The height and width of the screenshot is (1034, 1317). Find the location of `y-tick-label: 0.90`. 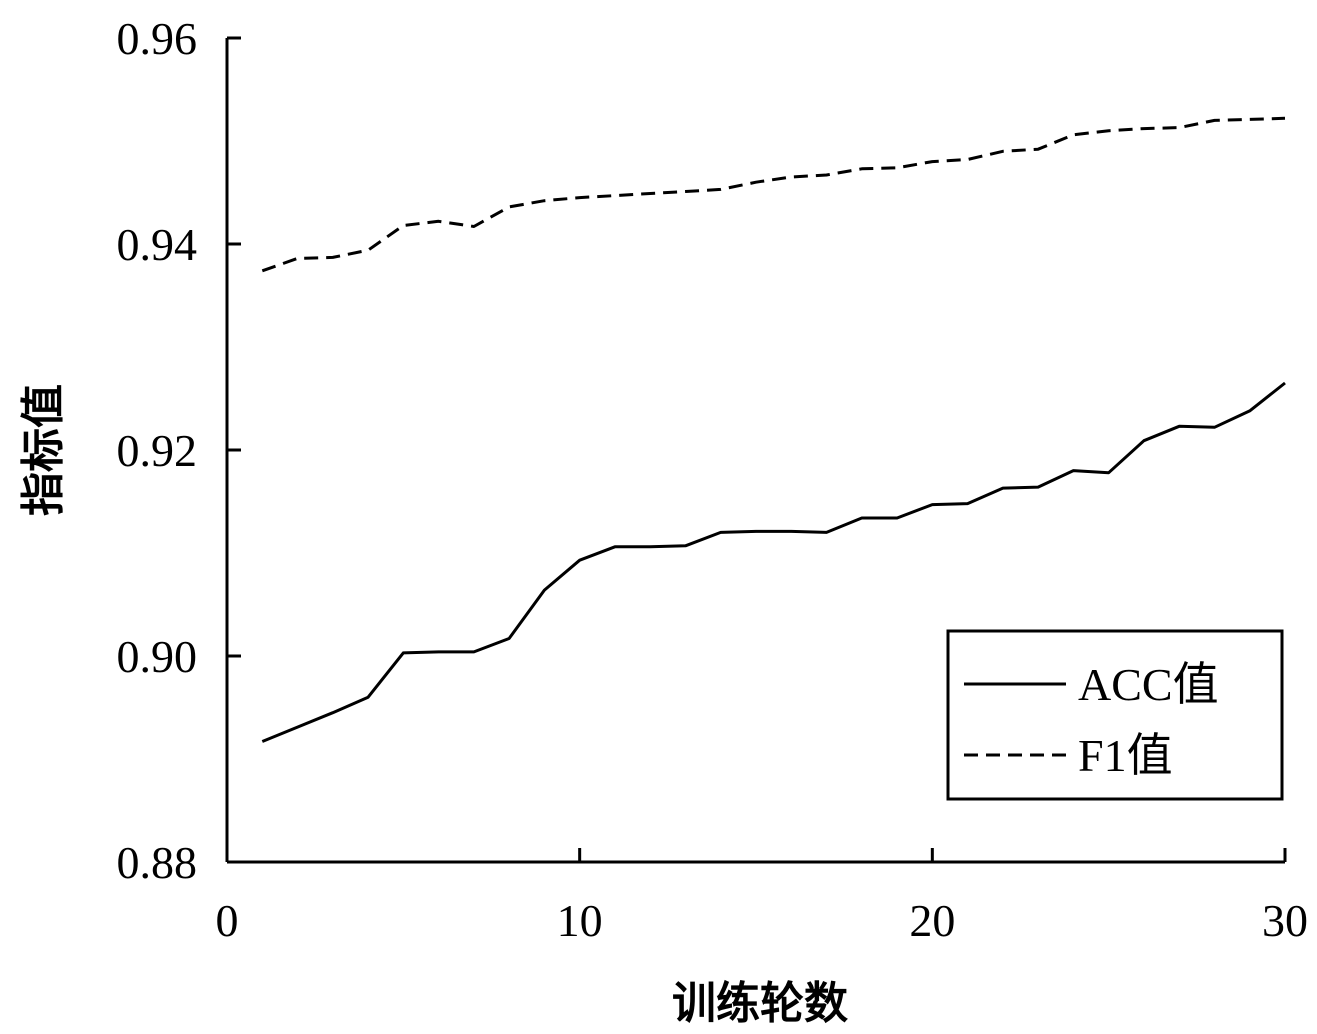

y-tick-label: 0.90 is located at coordinates (157, 656).